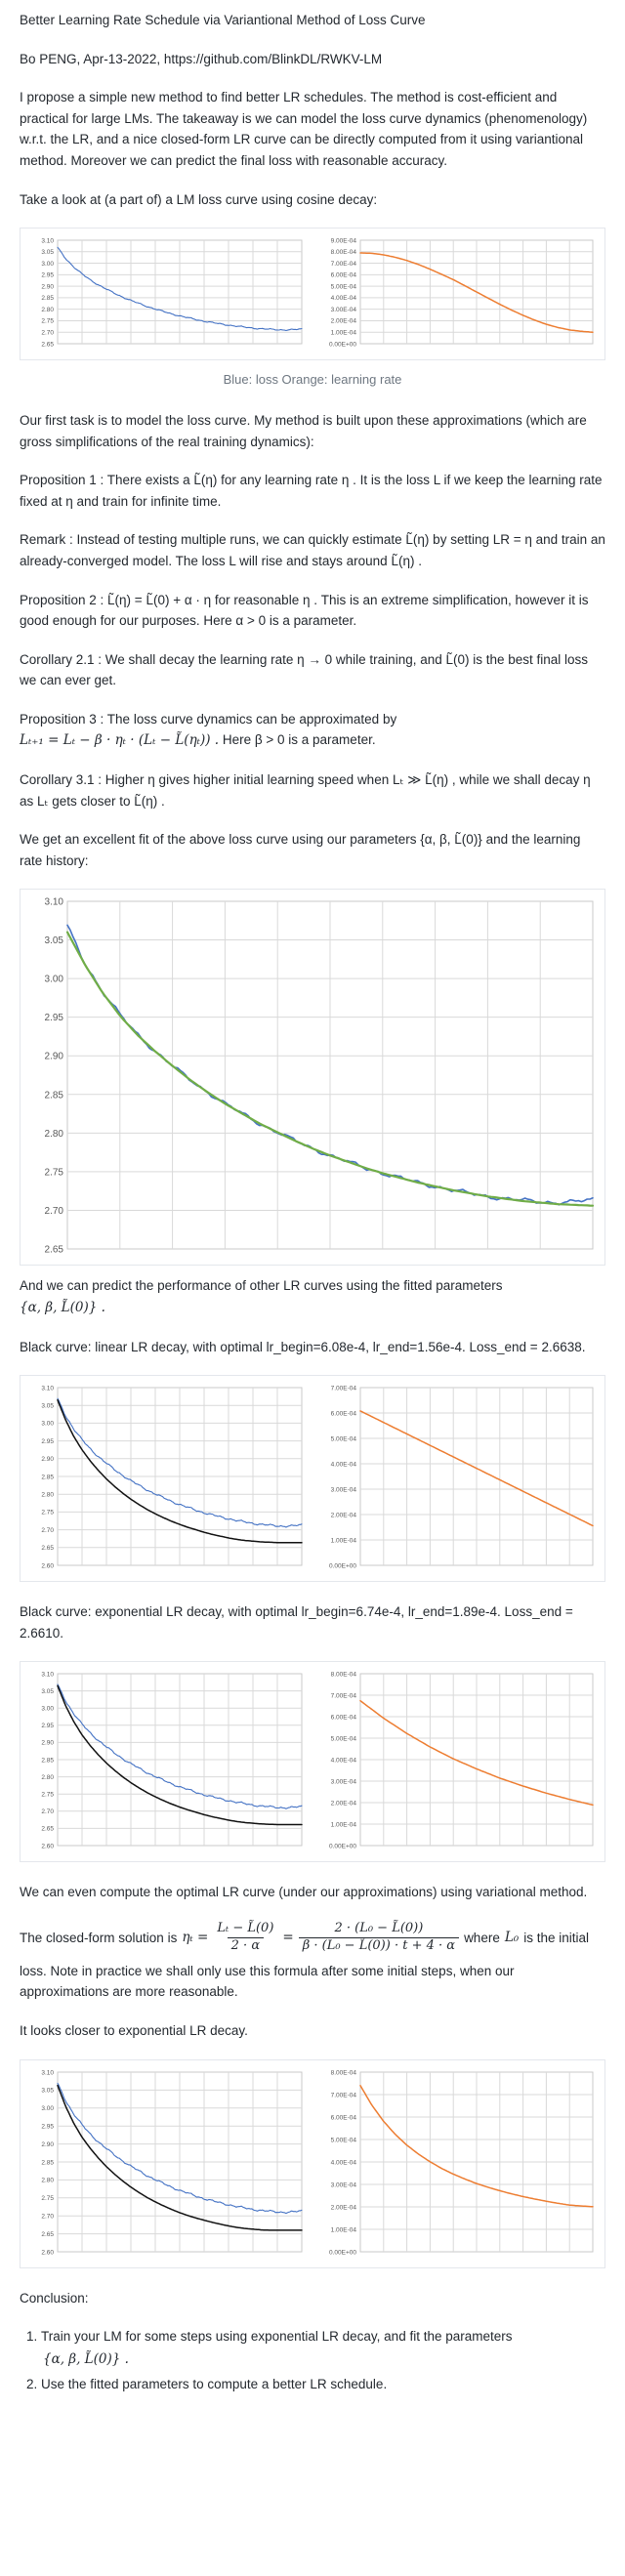 The height and width of the screenshot is (2576, 625). Describe the element at coordinates (195, 1937) in the screenshot. I see `closed-form-lhs: ηₜ =` at that location.